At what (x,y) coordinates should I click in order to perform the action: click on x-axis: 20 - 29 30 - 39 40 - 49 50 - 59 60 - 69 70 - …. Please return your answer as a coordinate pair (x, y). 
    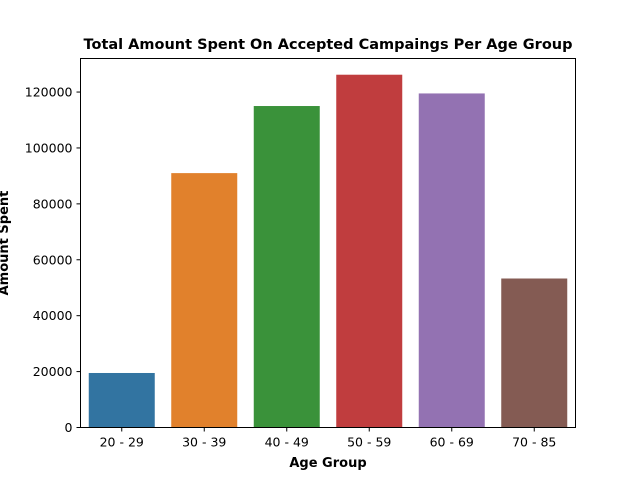
    Looking at the image, I should click on (328, 438).